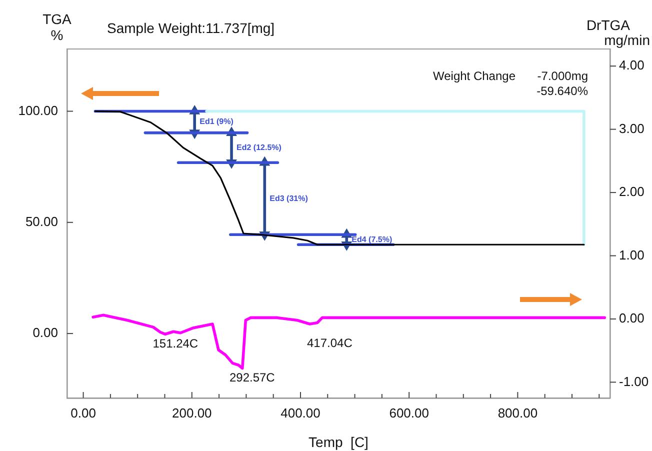 This screenshot has height=451, width=652. I want to click on y2-tick-label: 1.00, so click(631, 254).